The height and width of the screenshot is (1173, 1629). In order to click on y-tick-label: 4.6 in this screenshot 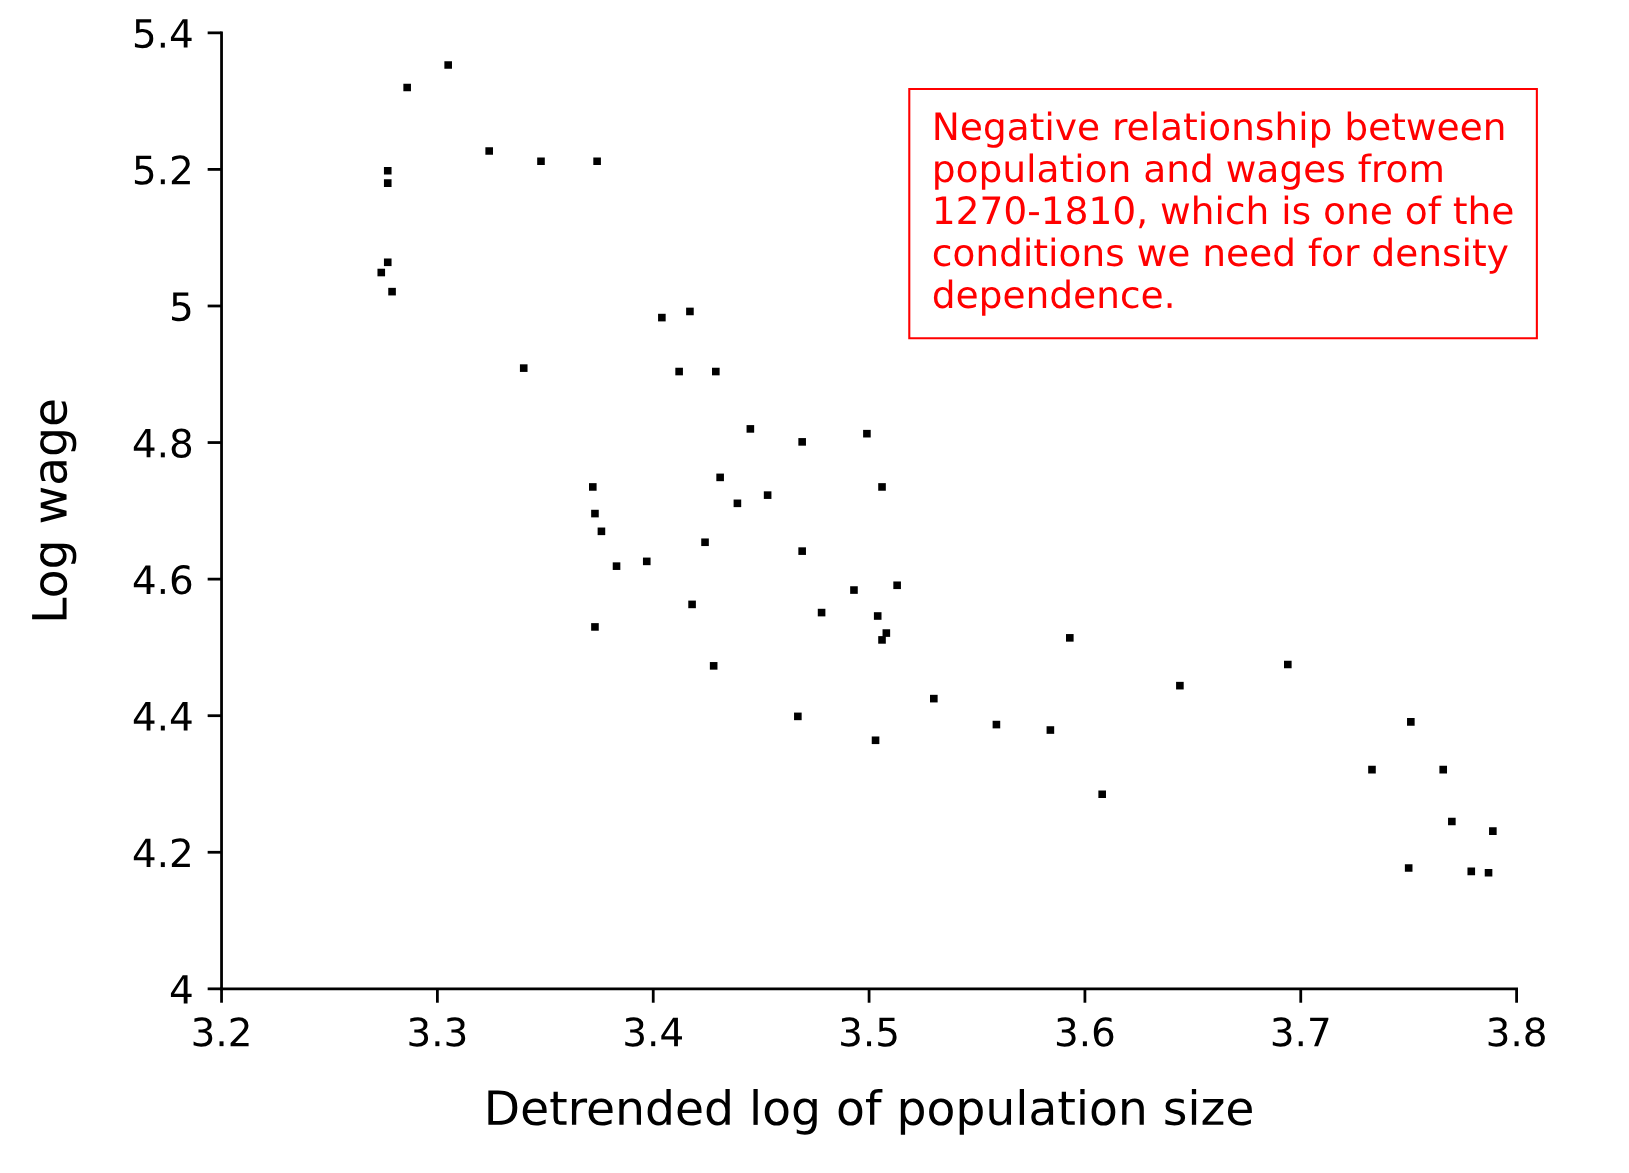, I will do `click(162, 580)`.